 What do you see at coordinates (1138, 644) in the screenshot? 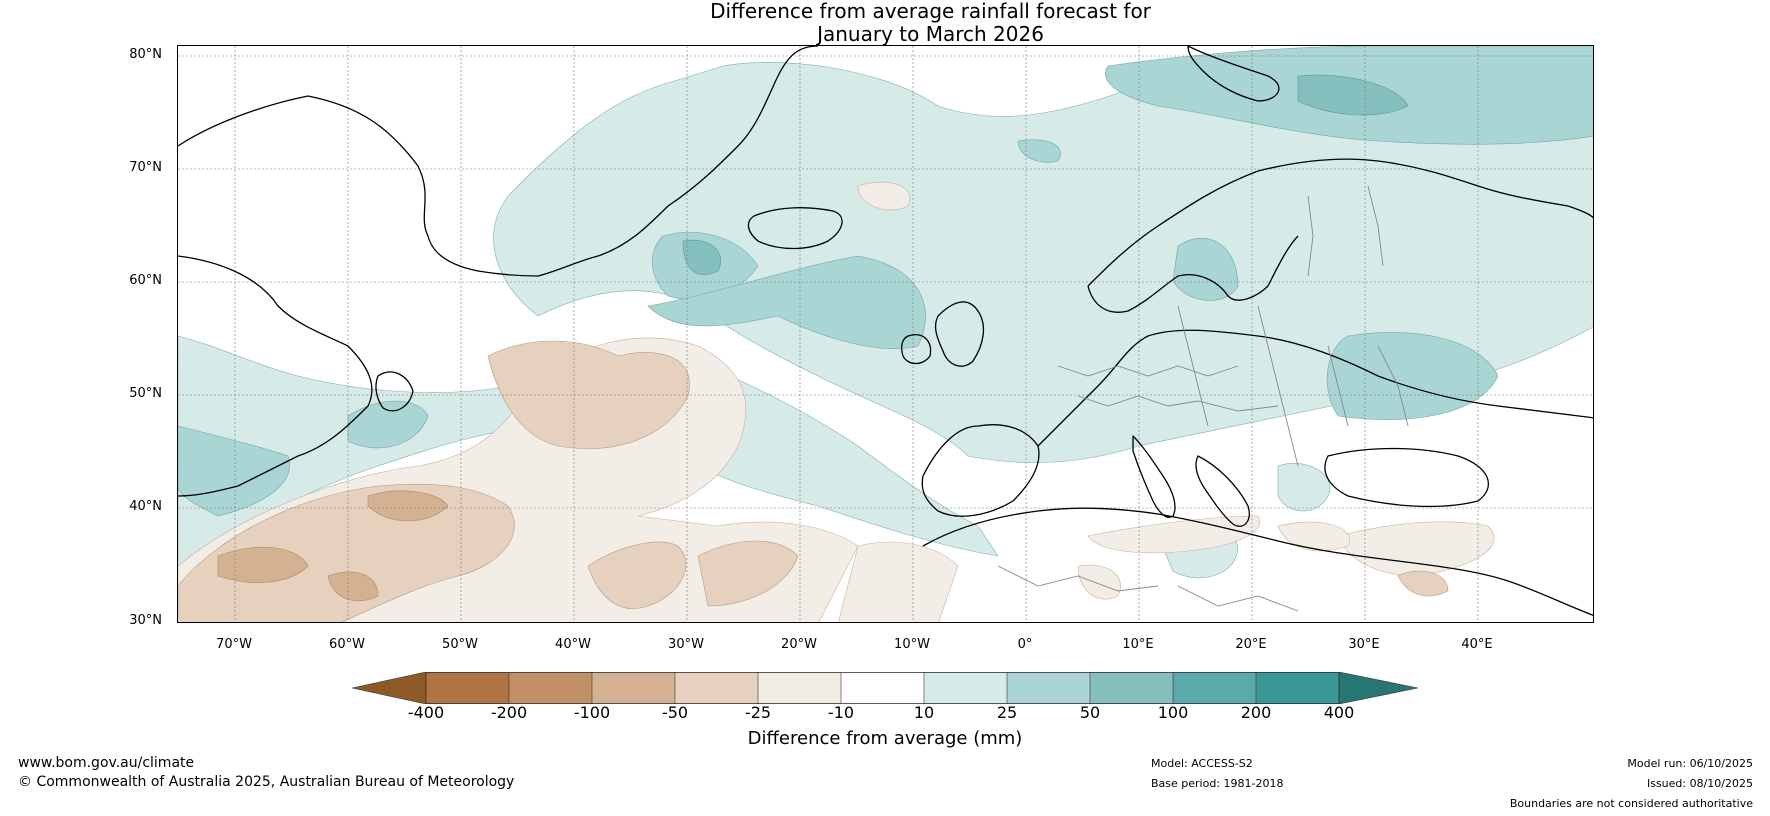
I see `lon-label-10e: 10°E` at bounding box center [1138, 644].